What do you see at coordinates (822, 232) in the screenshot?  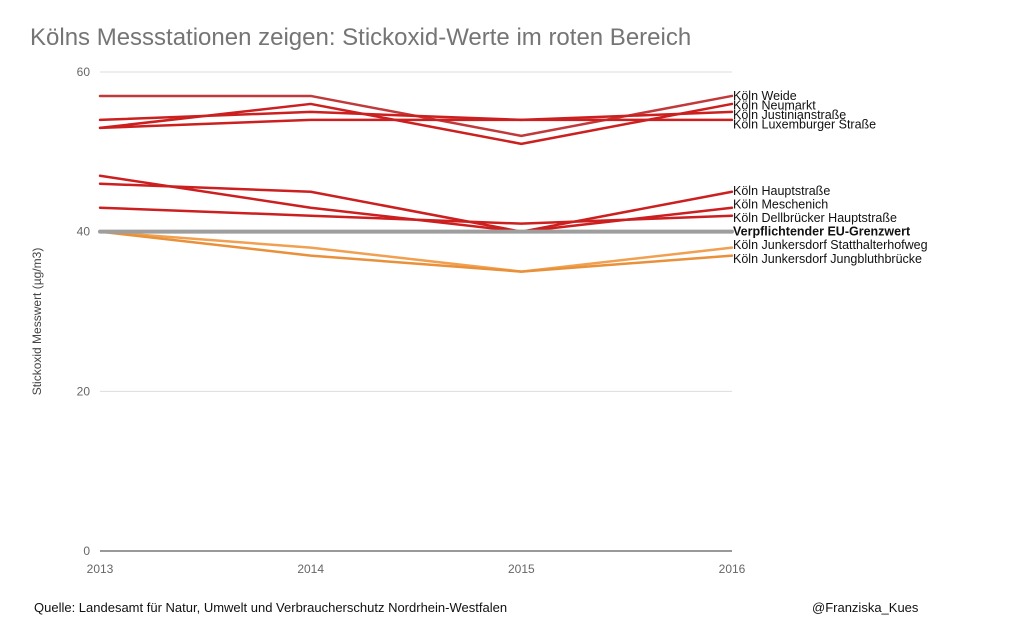 I see `series-label: Verpflichtender EU-Grenzwert` at bounding box center [822, 232].